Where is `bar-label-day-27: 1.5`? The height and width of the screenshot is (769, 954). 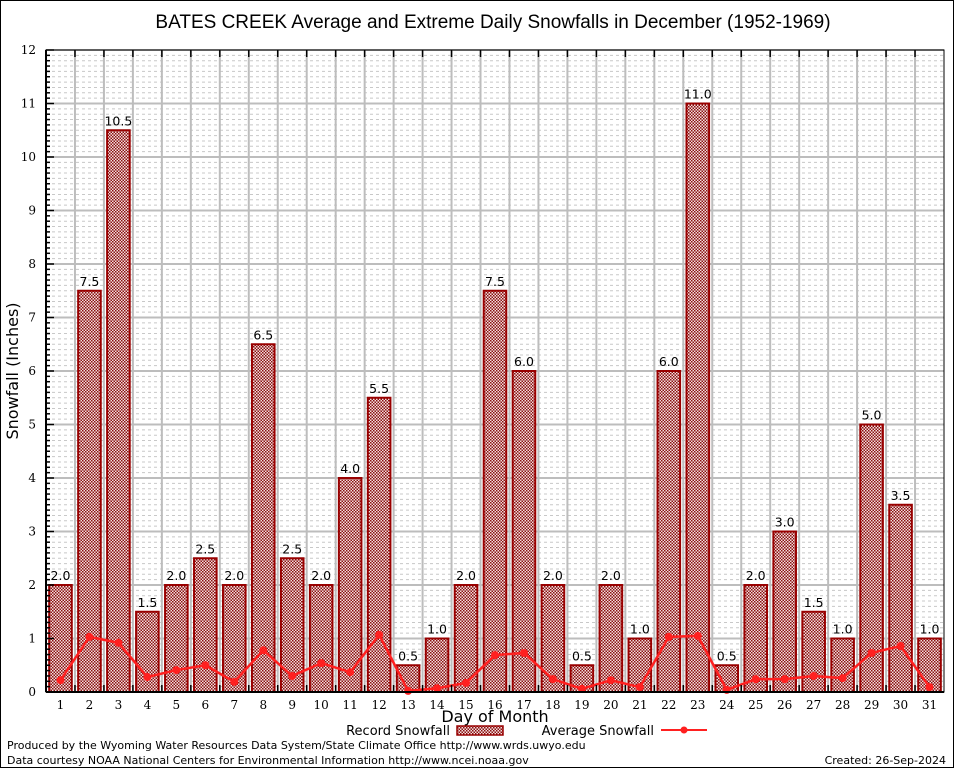 bar-label-day-27: 1.5 is located at coordinates (814, 602).